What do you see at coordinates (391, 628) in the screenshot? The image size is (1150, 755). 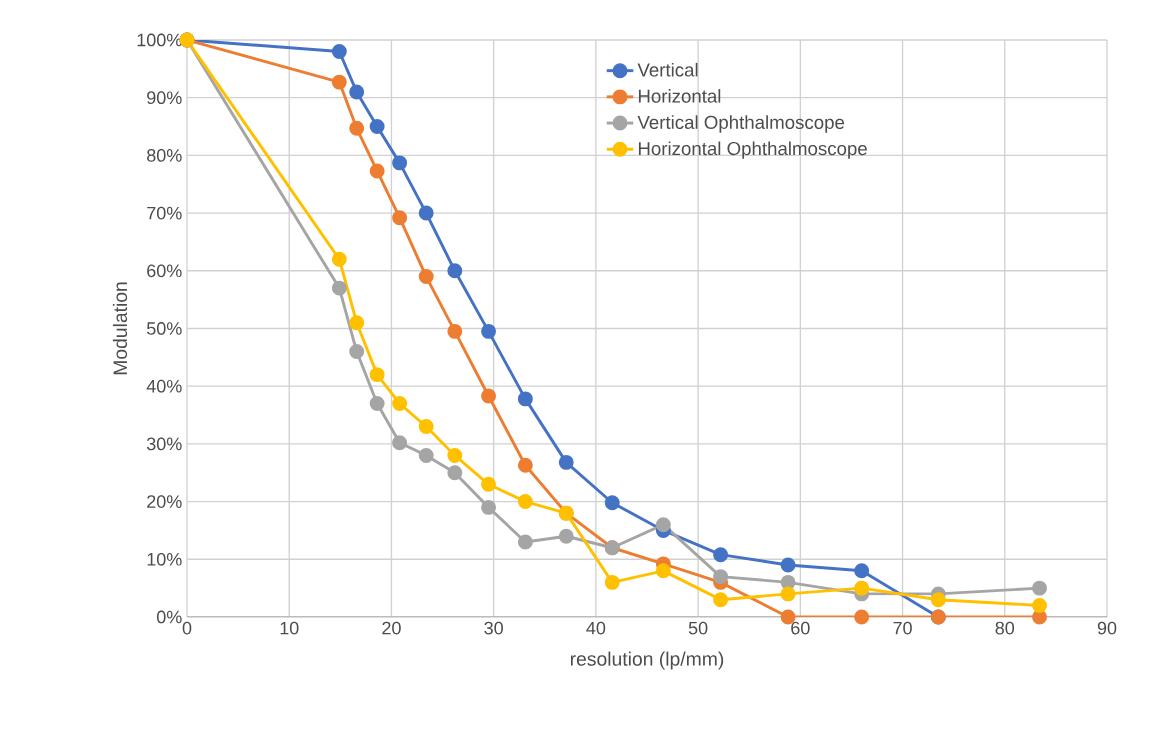 I see `x-tick-label: 20` at bounding box center [391, 628].